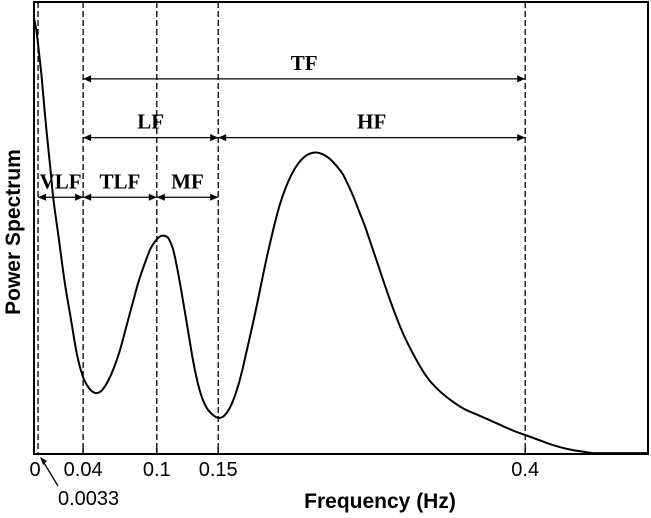  Describe the element at coordinates (83, 470) in the screenshot. I see `x-tick-label: 0.04` at that location.